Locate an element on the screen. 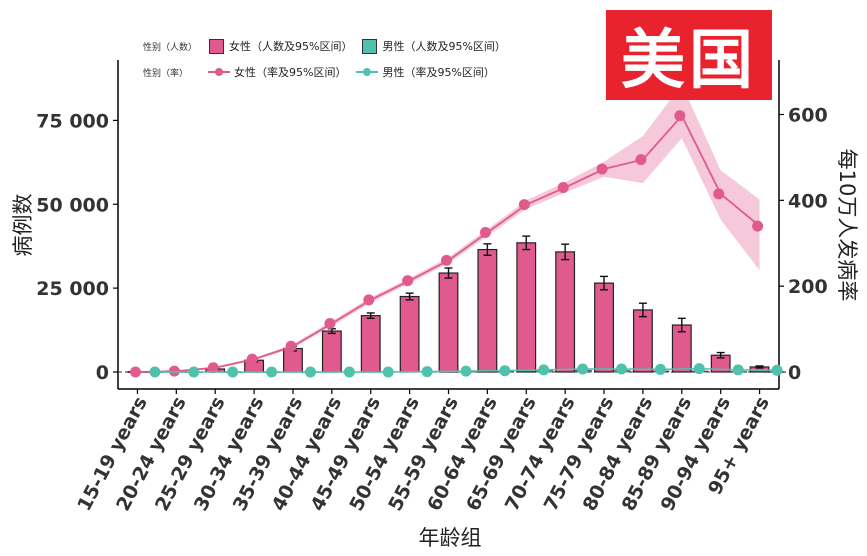 The width and height of the screenshot is (867, 556). y-right-tick-label: 0 is located at coordinates (794, 373).